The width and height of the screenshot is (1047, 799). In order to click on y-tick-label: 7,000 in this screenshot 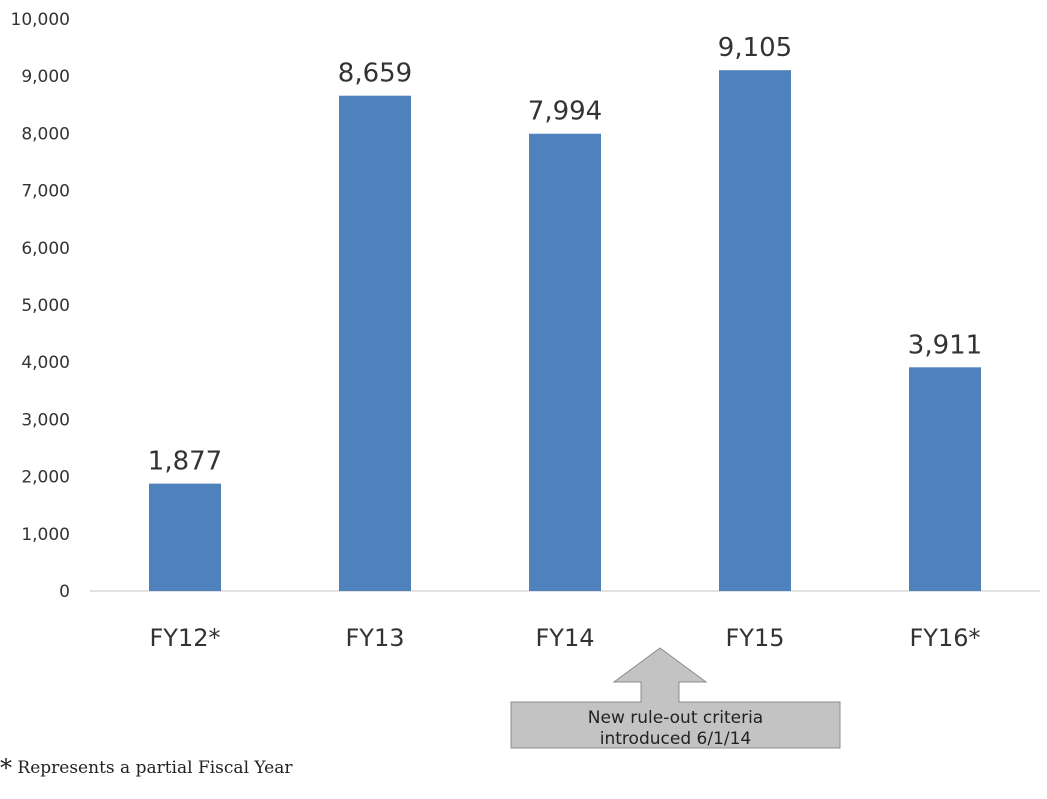, I will do `click(45, 192)`.